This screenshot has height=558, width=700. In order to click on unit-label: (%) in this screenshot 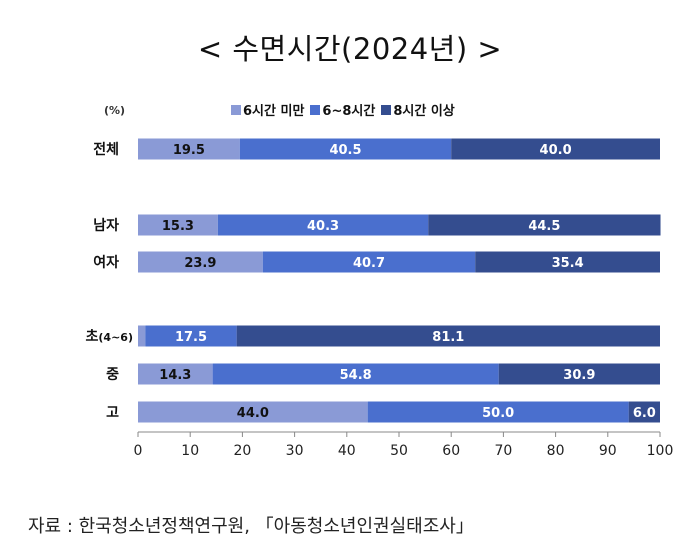, I will do `click(115, 110)`.